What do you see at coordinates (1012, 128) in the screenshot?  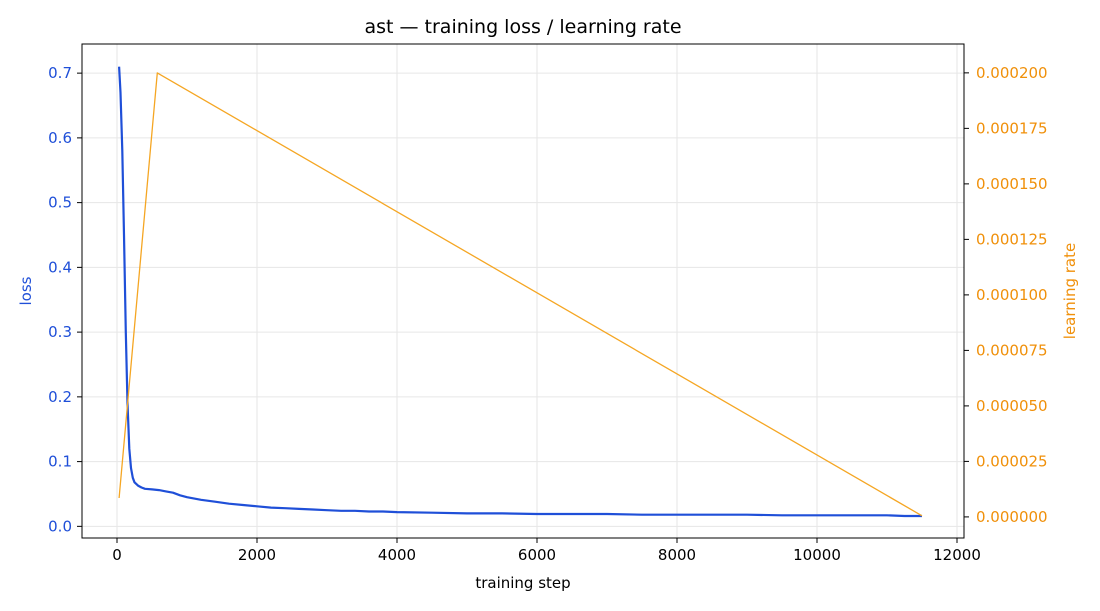 I see `y-right-tick-label: 0.000175` at bounding box center [1012, 128].